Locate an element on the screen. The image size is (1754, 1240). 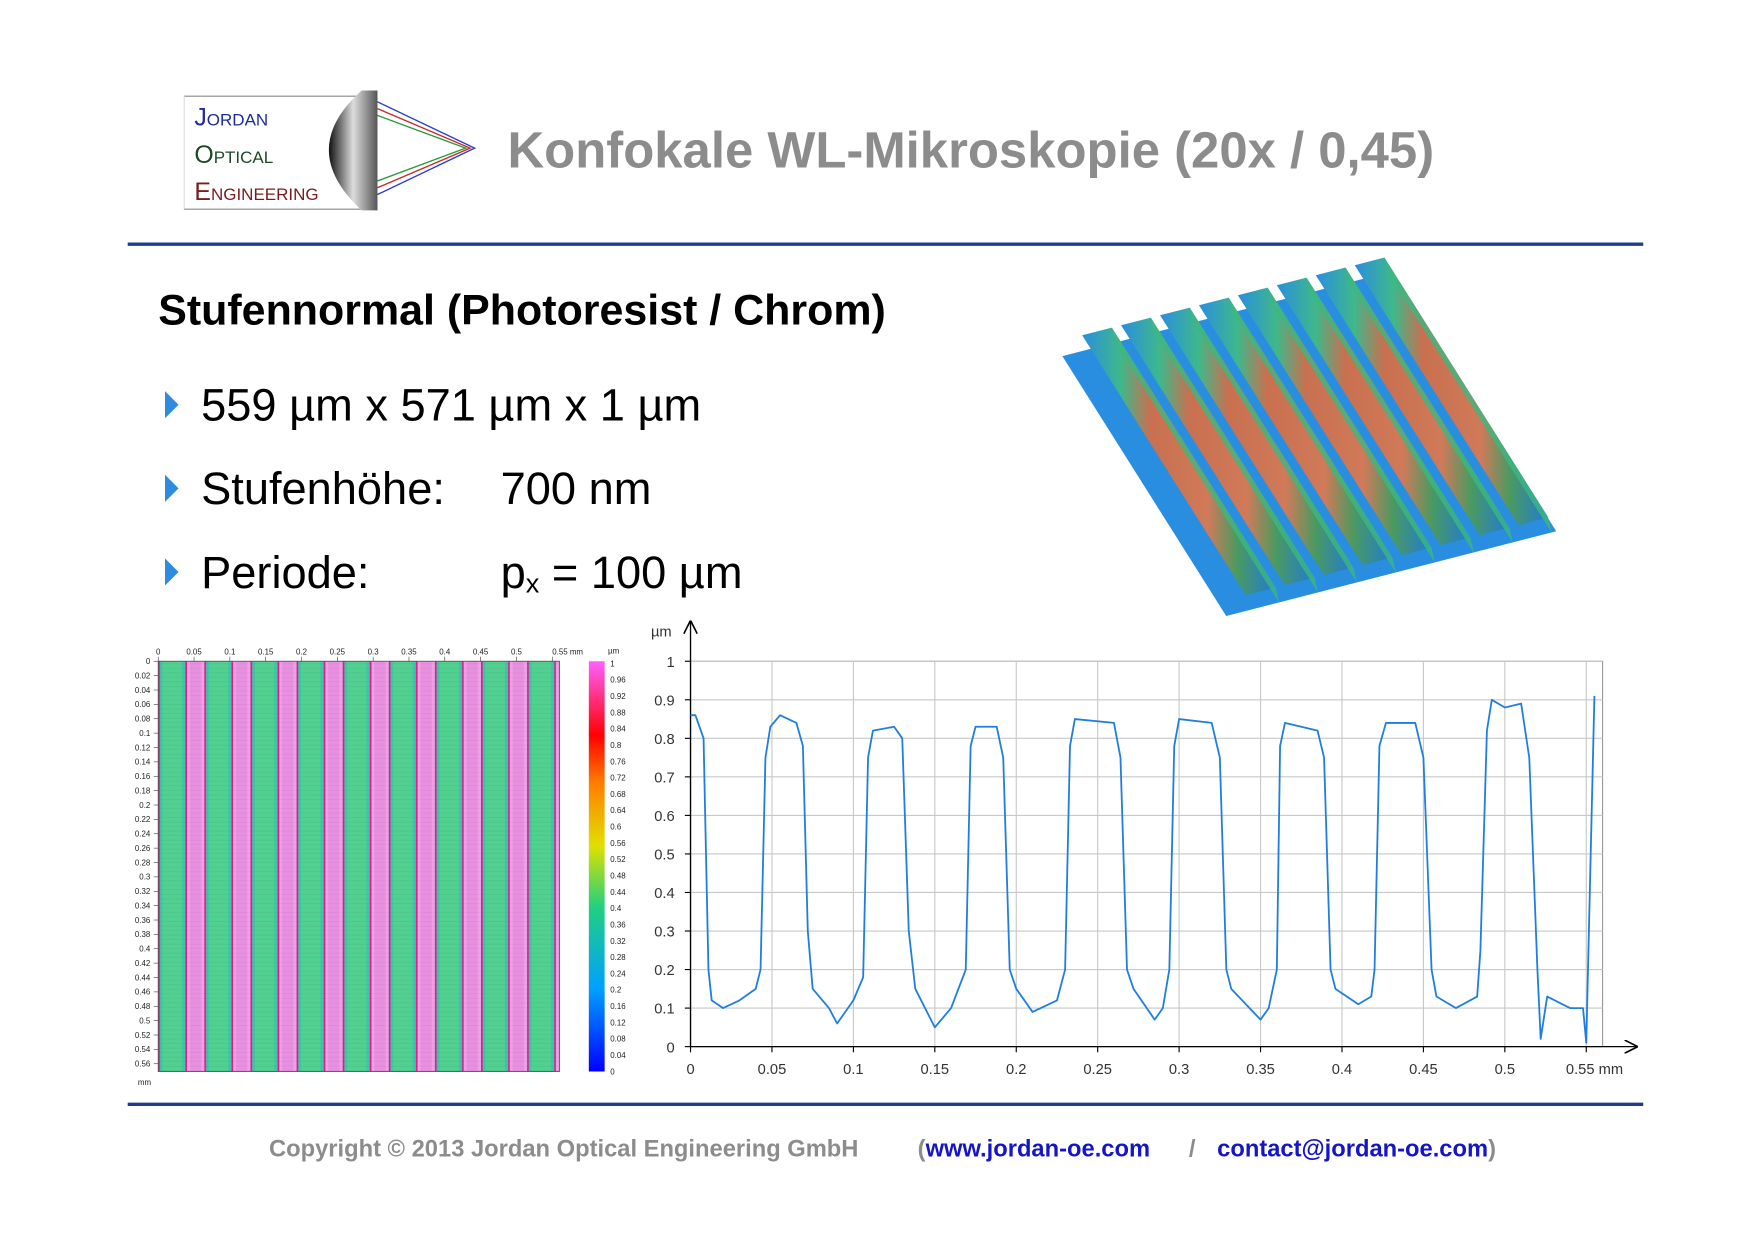
x-tick-label: 0.15 is located at coordinates (266, 651).